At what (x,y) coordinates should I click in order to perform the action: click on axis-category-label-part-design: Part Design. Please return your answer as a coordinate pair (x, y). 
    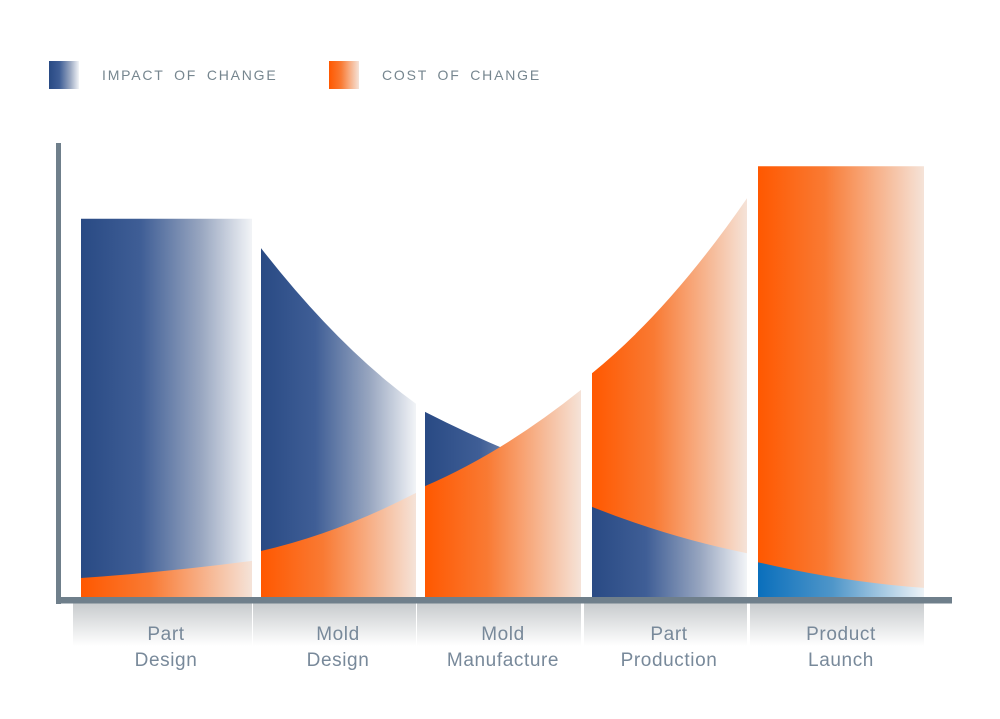
    Looking at the image, I should click on (166, 647).